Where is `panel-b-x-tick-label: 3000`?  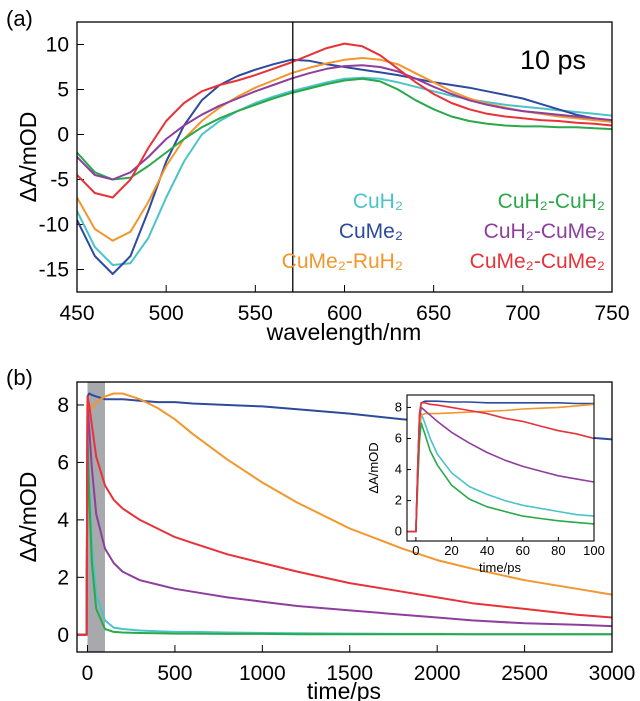
panel-b-x-tick-label: 3000 is located at coordinates (612, 673).